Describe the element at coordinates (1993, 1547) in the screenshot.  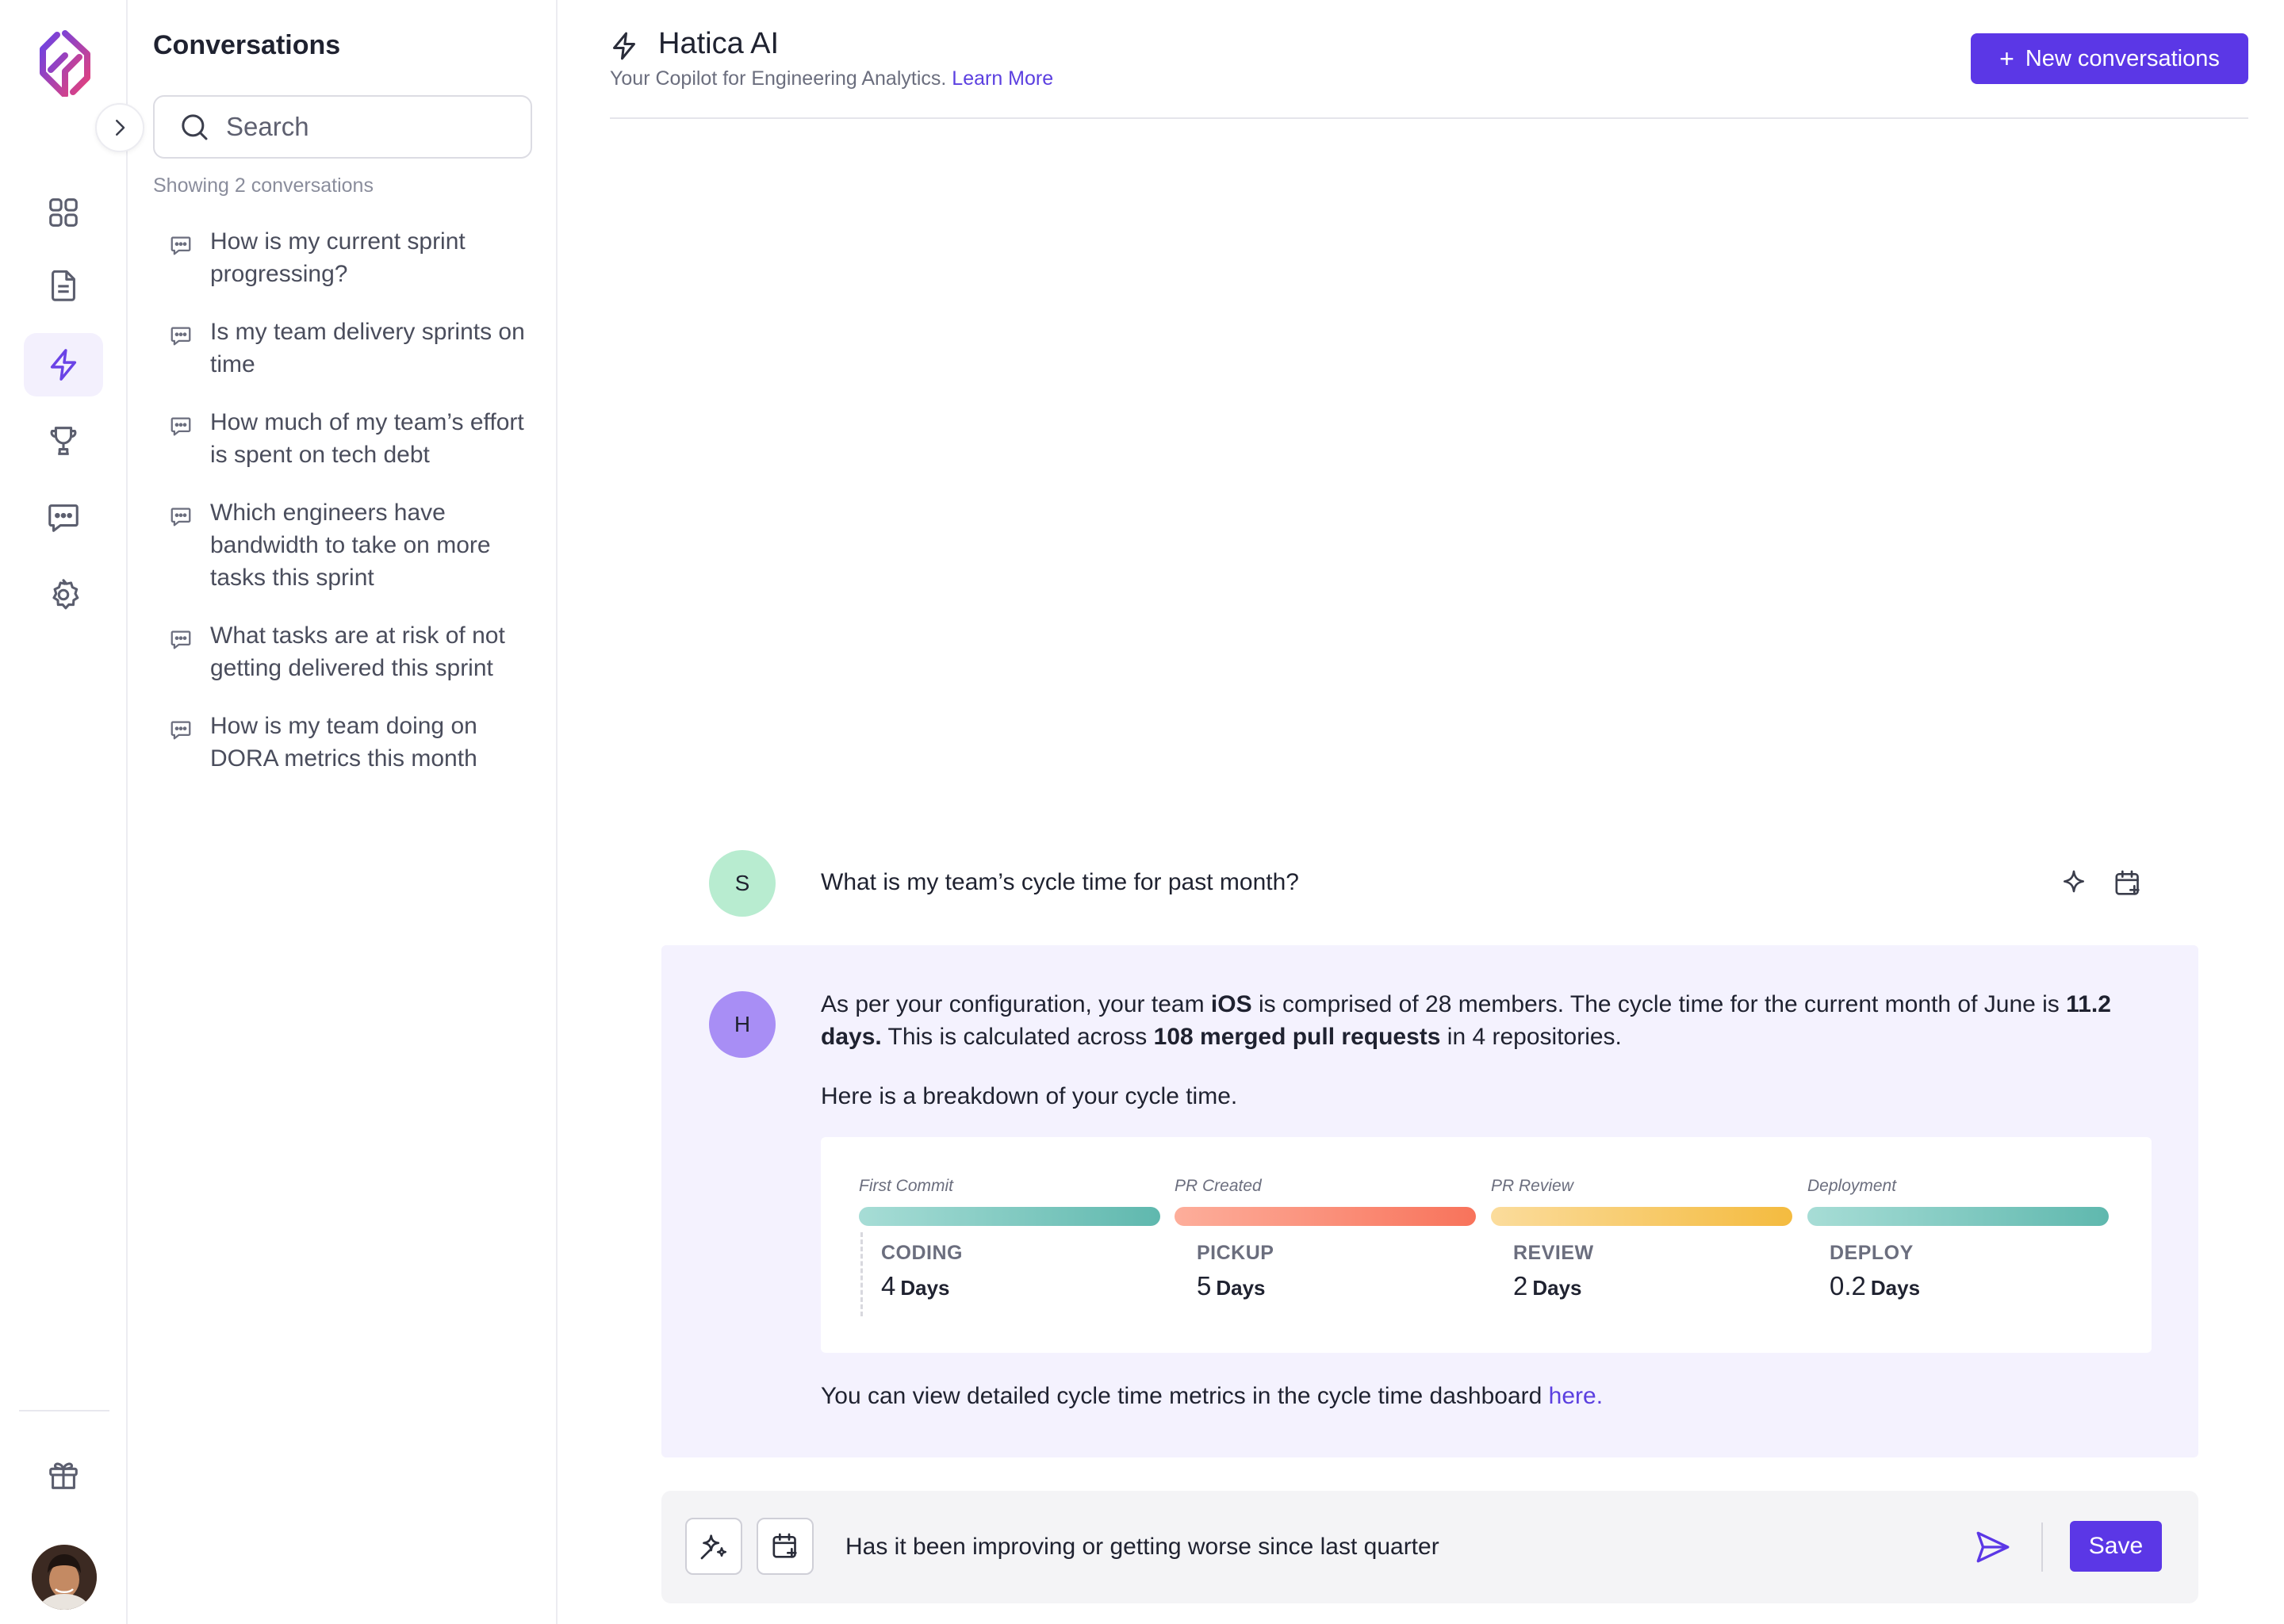
I see `send-icon` at that location.